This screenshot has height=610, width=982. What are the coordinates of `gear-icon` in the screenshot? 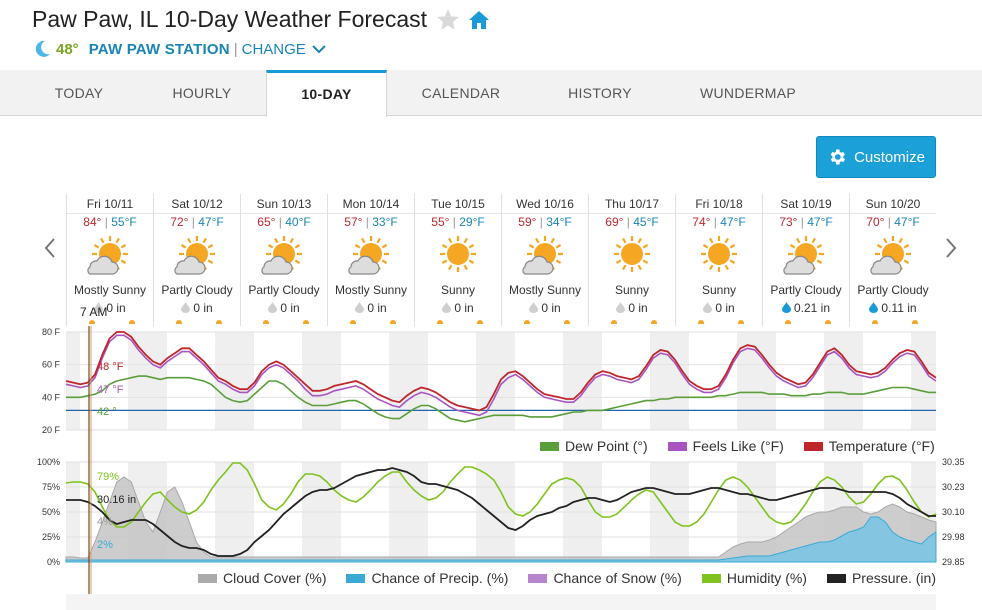 It's located at (838, 157).